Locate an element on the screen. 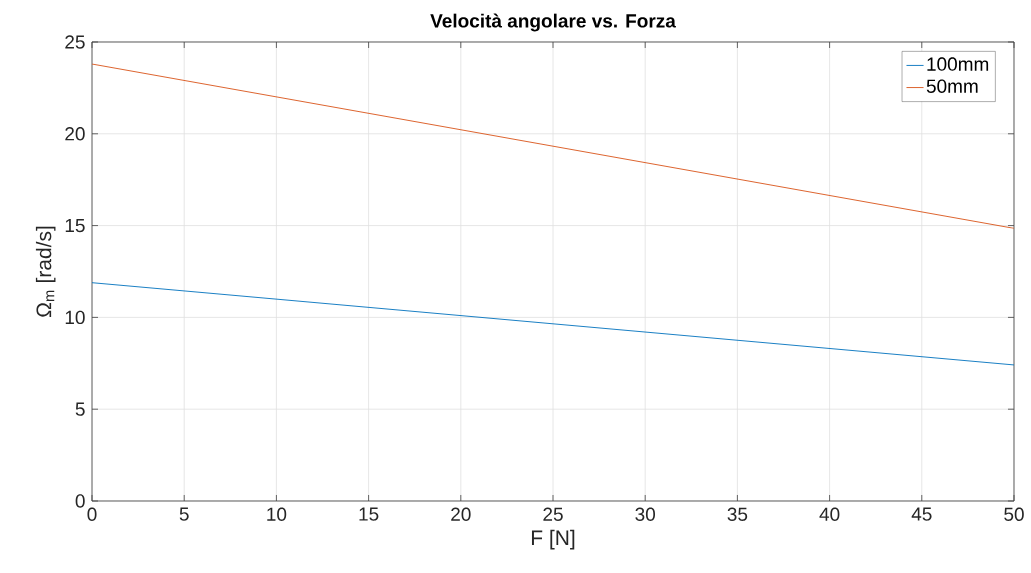  y-tick-label: 25 is located at coordinates (75, 42).